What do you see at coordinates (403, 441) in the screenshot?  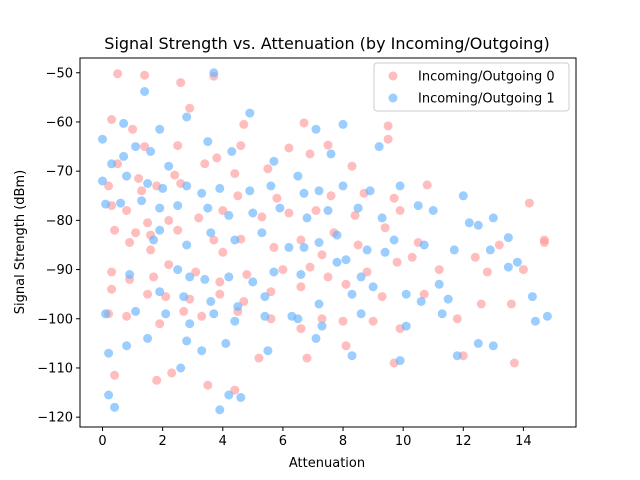 I see `x-tick-label: 10` at bounding box center [403, 441].